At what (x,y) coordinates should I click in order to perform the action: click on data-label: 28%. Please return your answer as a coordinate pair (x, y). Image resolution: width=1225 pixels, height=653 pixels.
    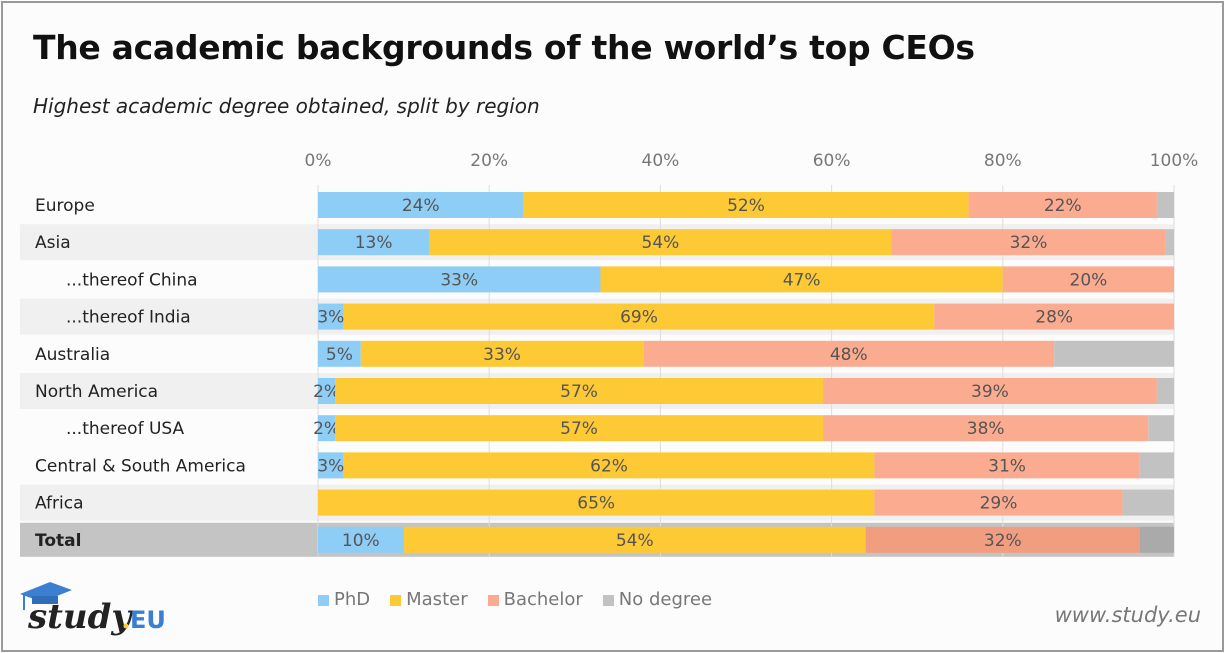
    Looking at the image, I should click on (1054, 318).